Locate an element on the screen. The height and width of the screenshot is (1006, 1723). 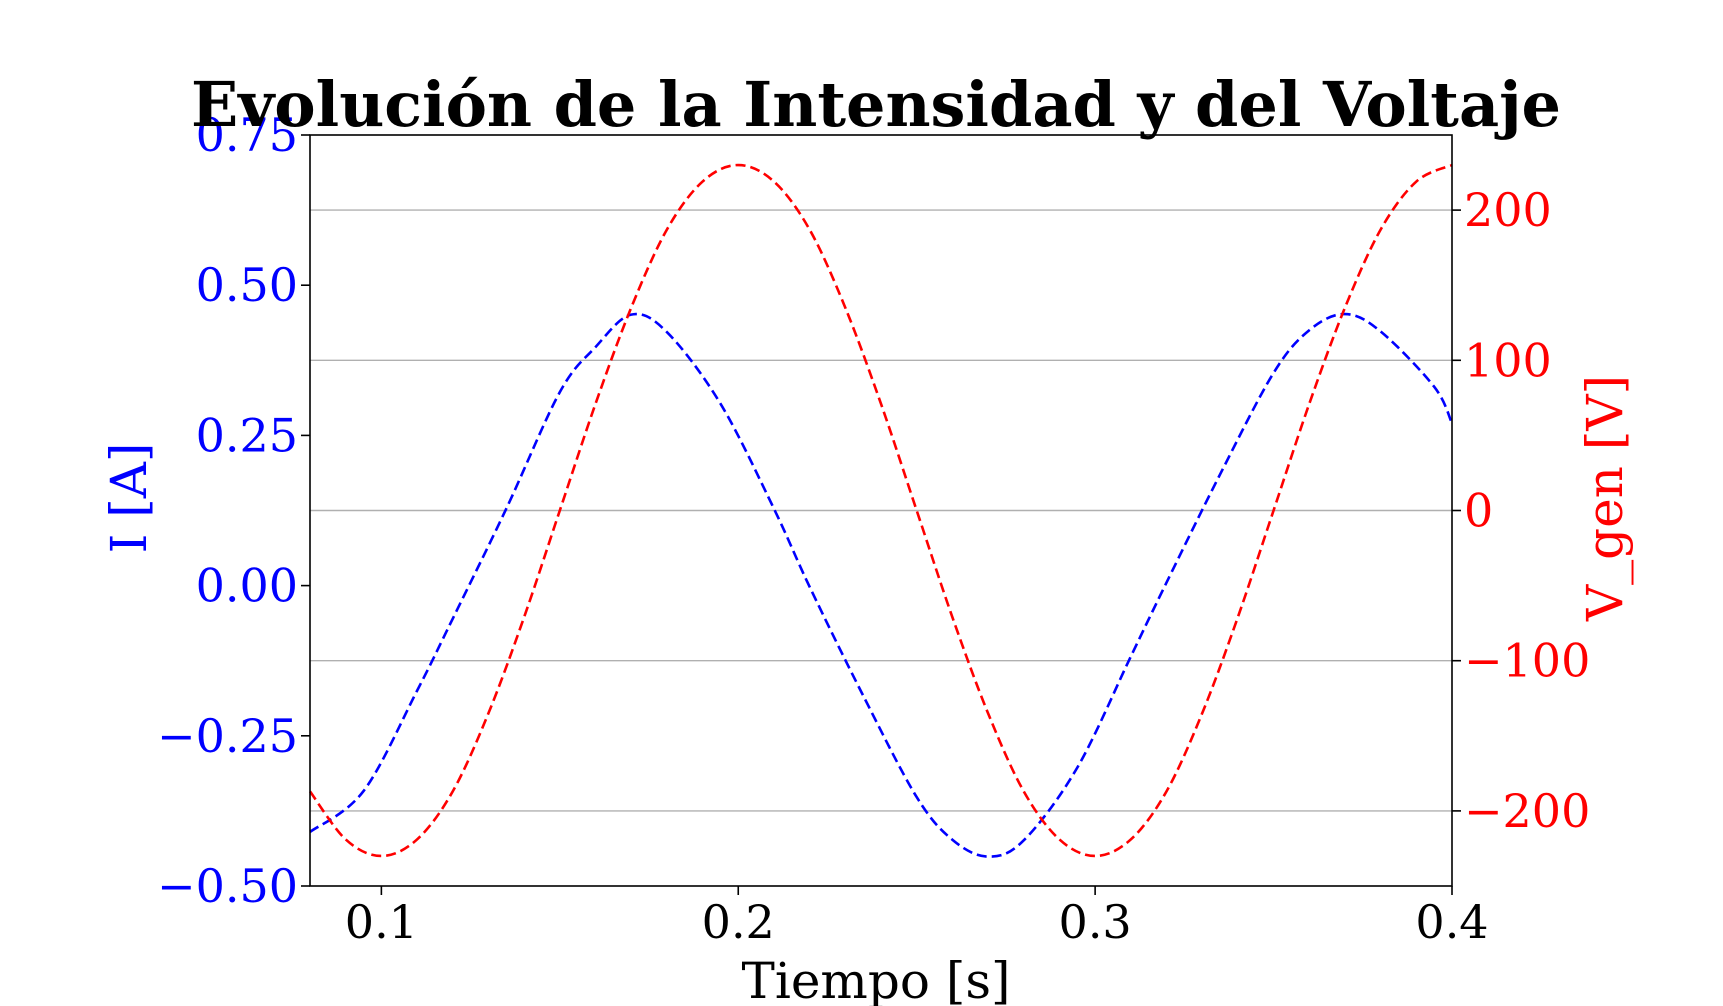
x-tick-label: 0.2 is located at coordinates (738, 922).